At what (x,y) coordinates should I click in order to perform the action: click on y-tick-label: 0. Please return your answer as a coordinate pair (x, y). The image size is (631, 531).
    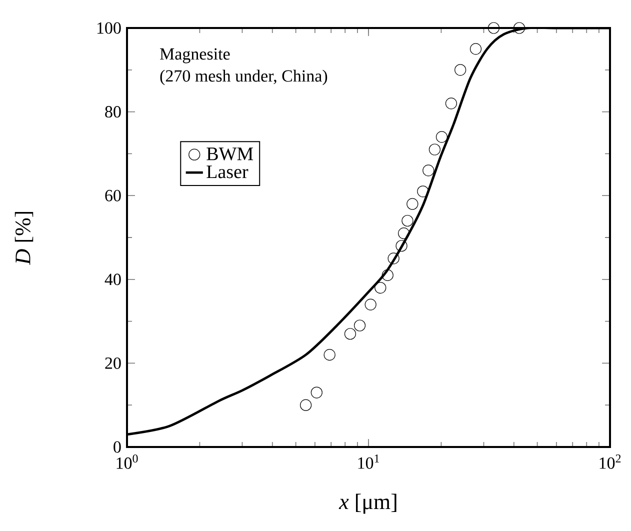
    Looking at the image, I should click on (117, 447).